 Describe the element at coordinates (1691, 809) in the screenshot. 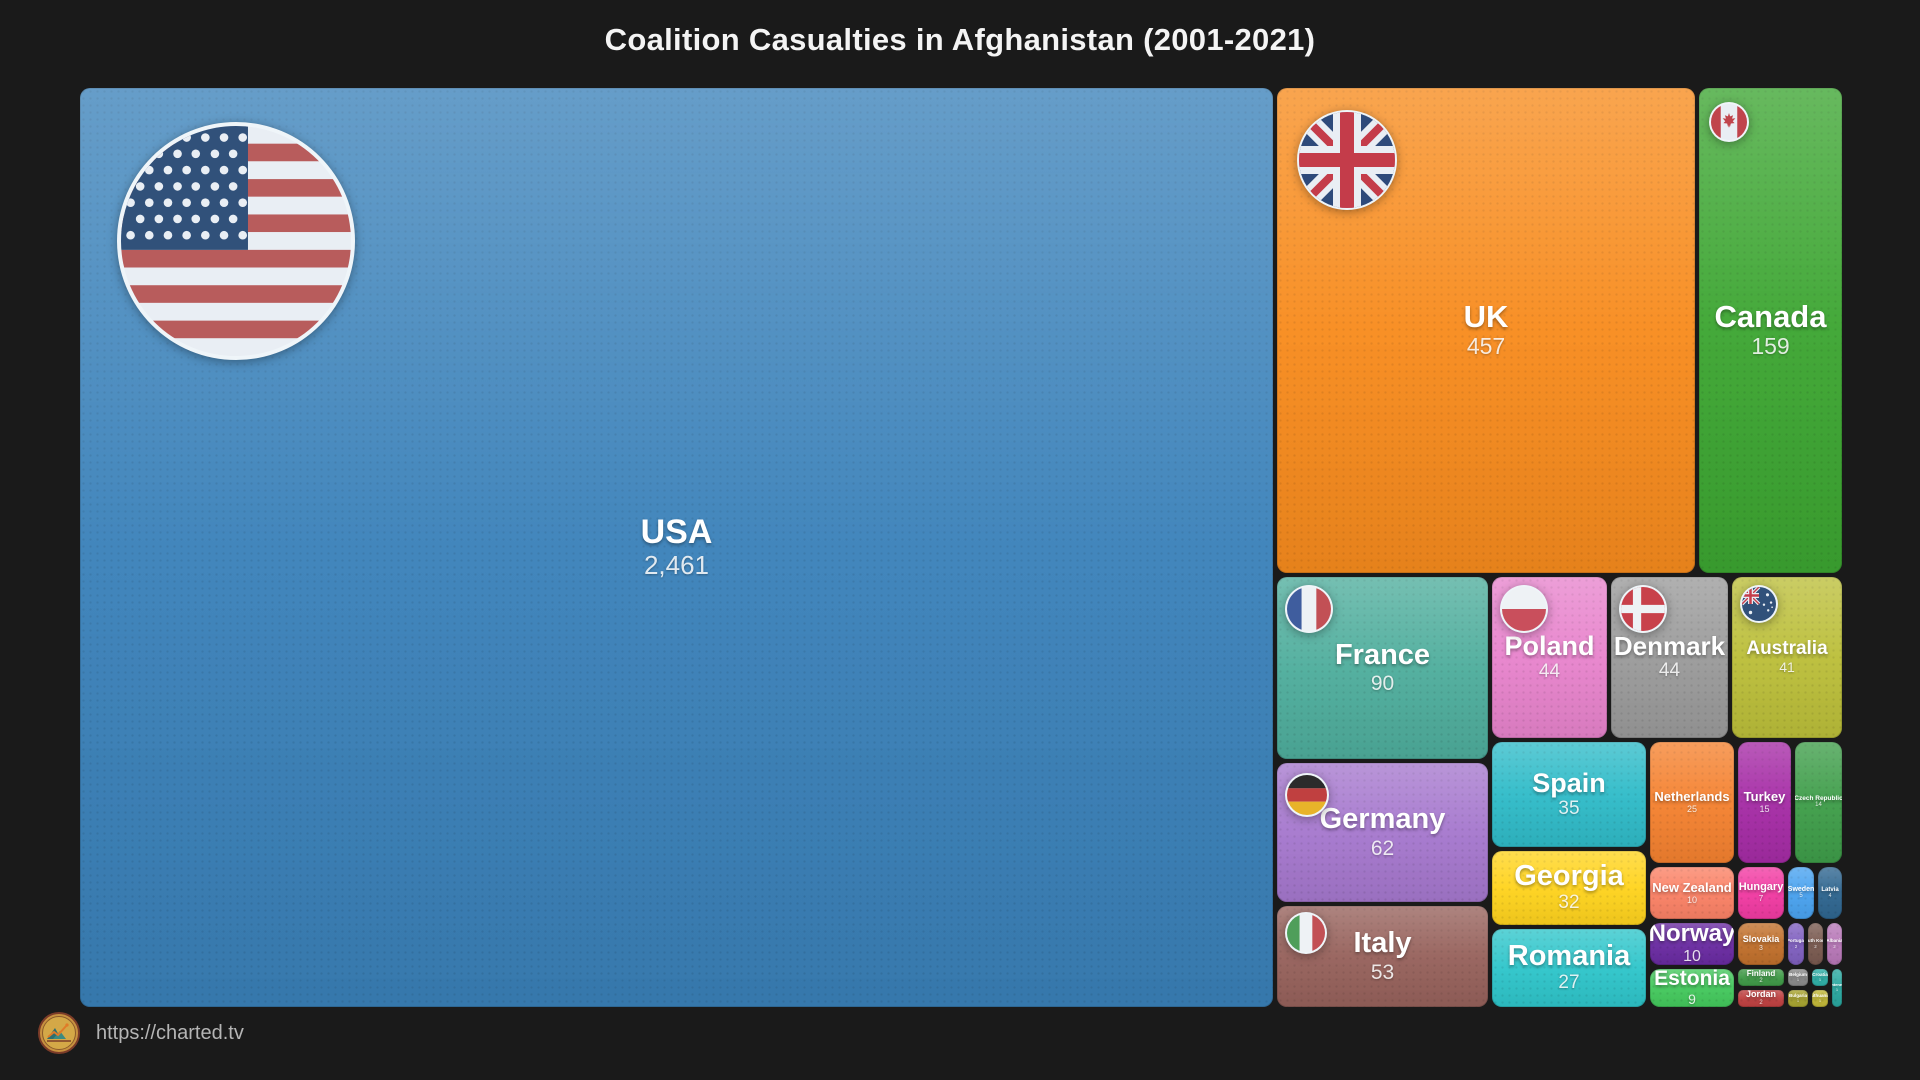

I see `tile-value-label: 25` at that location.